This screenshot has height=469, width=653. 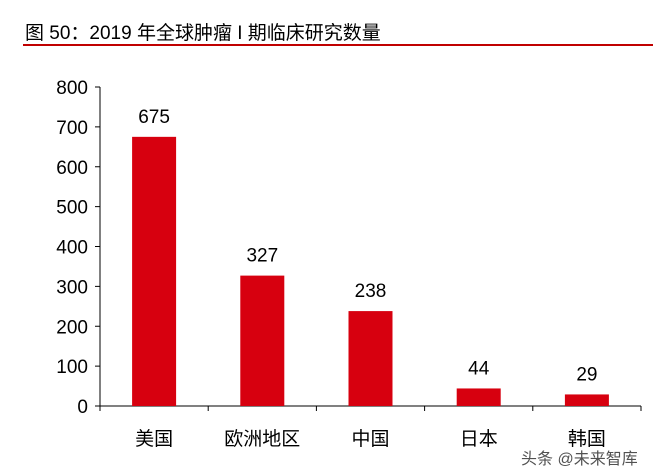 What do you see at coordinates (72, 248) in the screenshot?
I see `y-tick-label: 400` at bounding box center [72, 248].